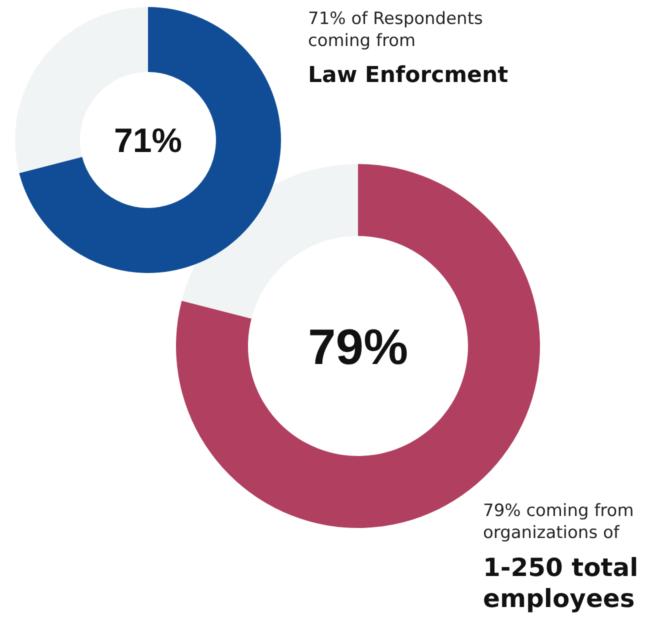  Describe the element at coordinates (358, 346) in the screenshot. I see `data-label: 79%` at that location.